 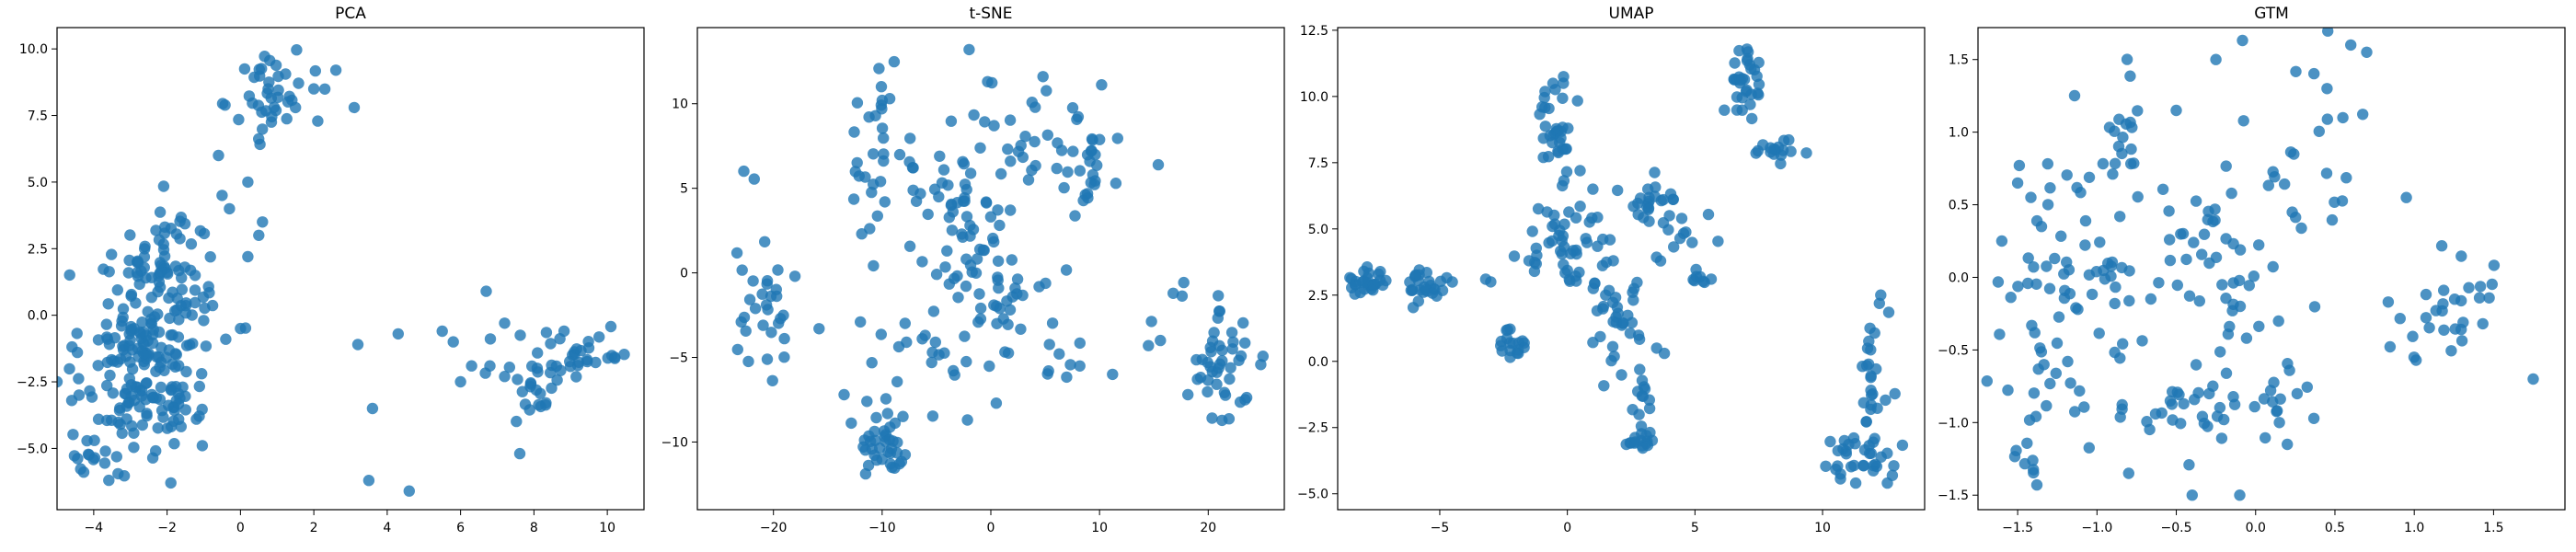 What do you see at coordinates (2176, 528) in the screenshot?
I see `x-tick-label: −0.5` at bounding box center [2176, 528].